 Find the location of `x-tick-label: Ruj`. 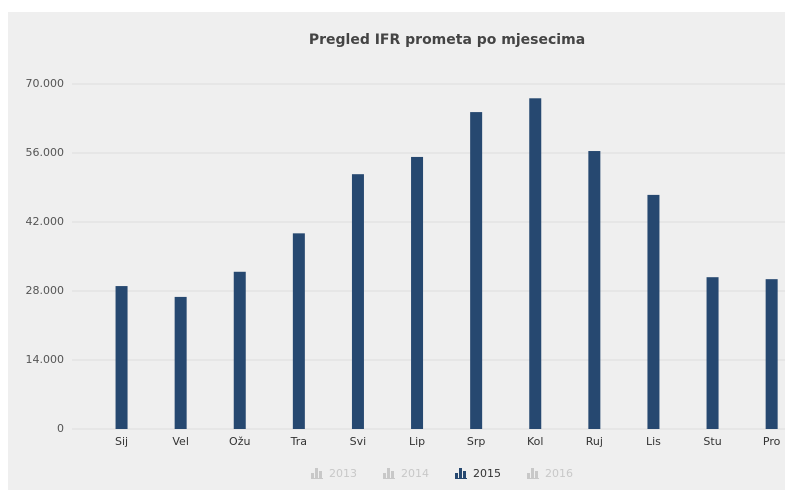

x-tick-label: Ruj is located at coordinates (594, 441).